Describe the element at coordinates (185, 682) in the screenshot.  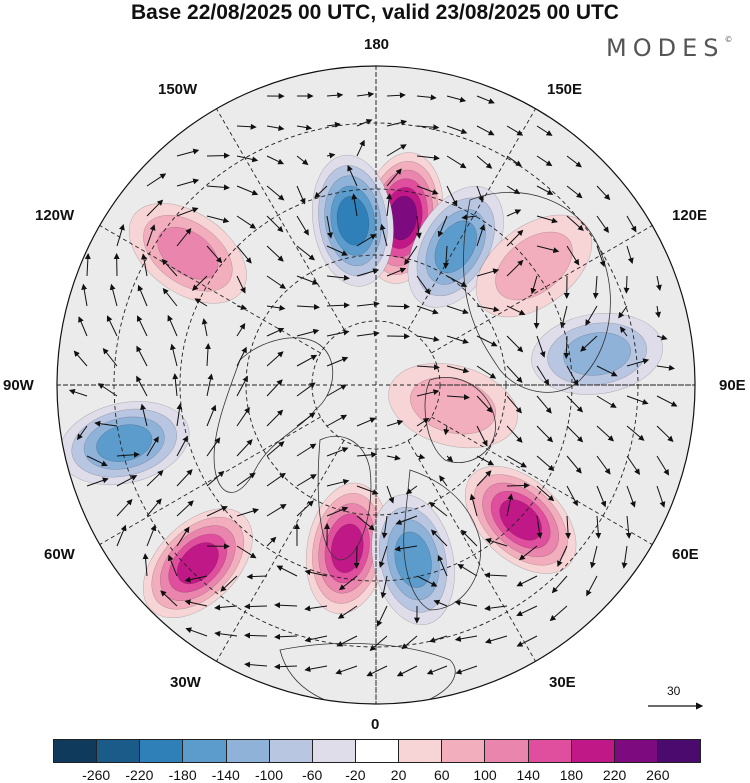
I see `lon-label-30w: 30W` at that location.